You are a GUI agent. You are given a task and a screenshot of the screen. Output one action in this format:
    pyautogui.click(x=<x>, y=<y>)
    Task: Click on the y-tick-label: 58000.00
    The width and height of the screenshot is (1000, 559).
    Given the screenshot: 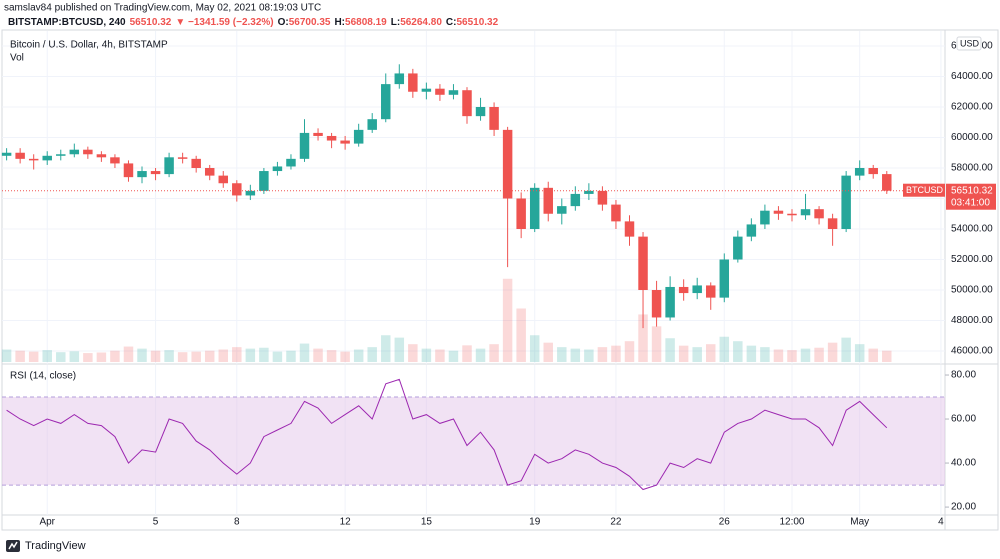 What is the action you would take?
    pyautogui.click(x=972, y=168)
    